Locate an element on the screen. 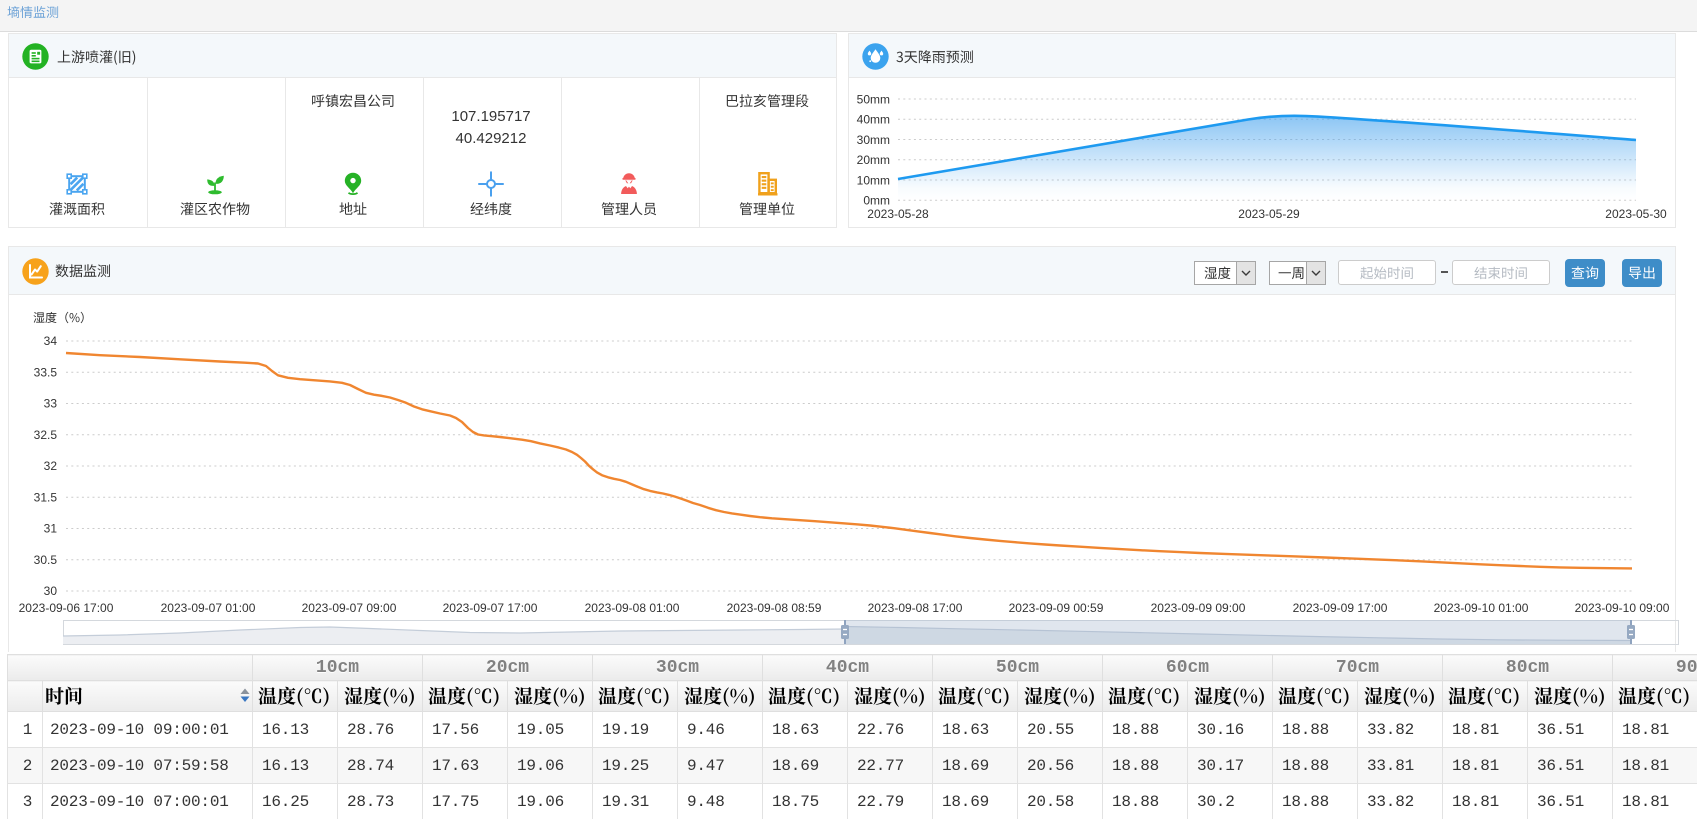 The width and height of the screenshot is (1697, 819). svg-text: 2023-05-28 is located at coordinates (898, 214).